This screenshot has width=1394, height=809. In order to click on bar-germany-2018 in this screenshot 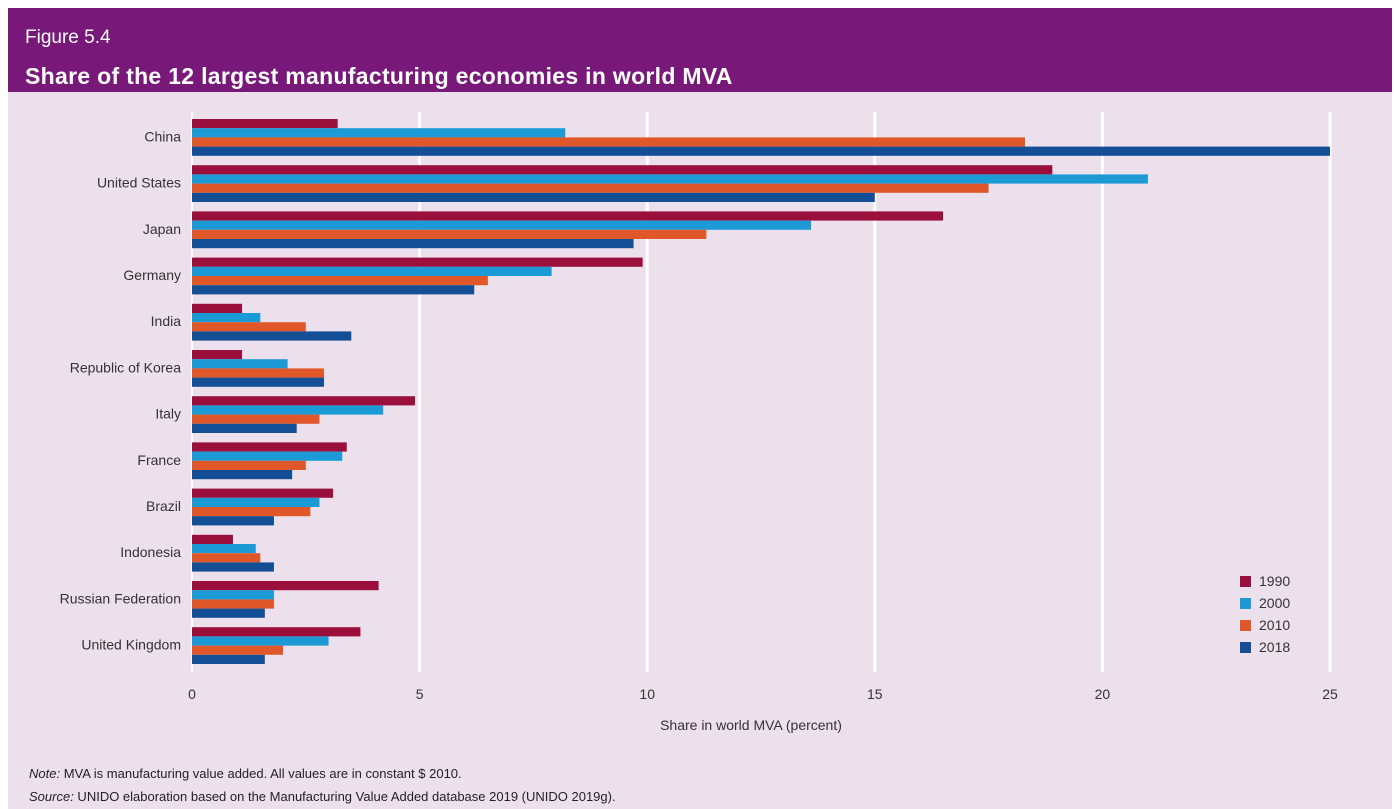, I will do `click(333, 290)`.